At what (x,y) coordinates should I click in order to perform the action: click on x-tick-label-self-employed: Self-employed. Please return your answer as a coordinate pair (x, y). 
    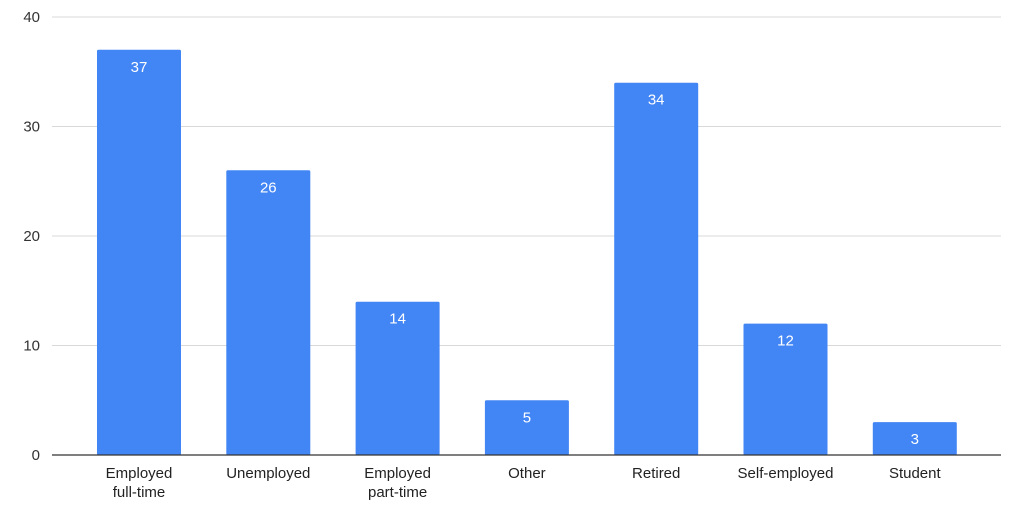
    Looking at the image, I should click on (786, 473).